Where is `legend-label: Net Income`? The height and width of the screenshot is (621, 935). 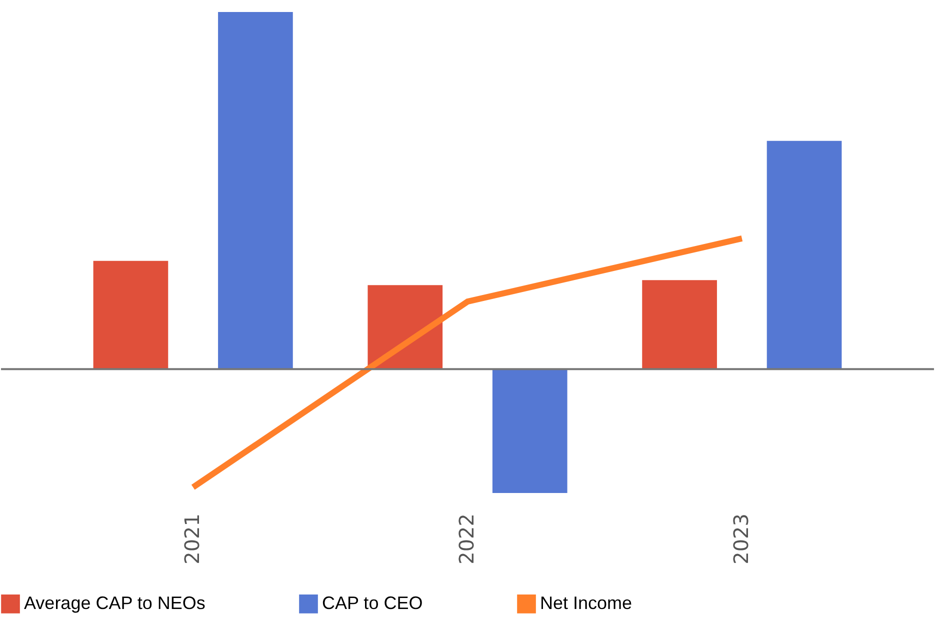 legend-label: Net Income is located at coordinates (586, 602).